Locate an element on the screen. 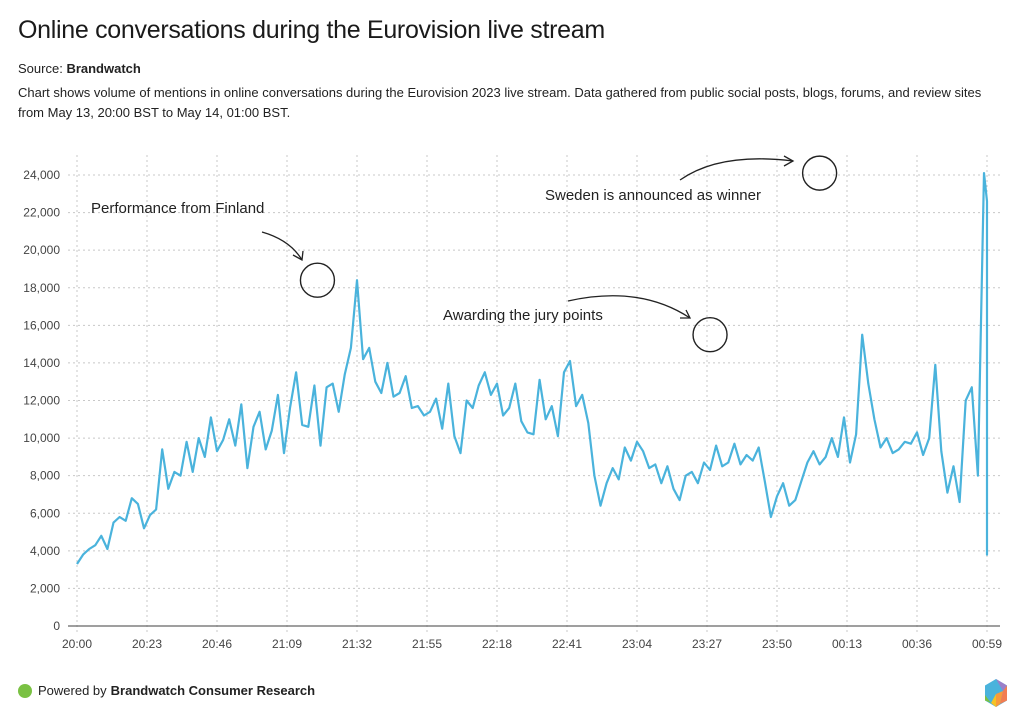 This screenshot has width=1024, height=725. source-prefix: Source: is located at coordinates (40, 68).